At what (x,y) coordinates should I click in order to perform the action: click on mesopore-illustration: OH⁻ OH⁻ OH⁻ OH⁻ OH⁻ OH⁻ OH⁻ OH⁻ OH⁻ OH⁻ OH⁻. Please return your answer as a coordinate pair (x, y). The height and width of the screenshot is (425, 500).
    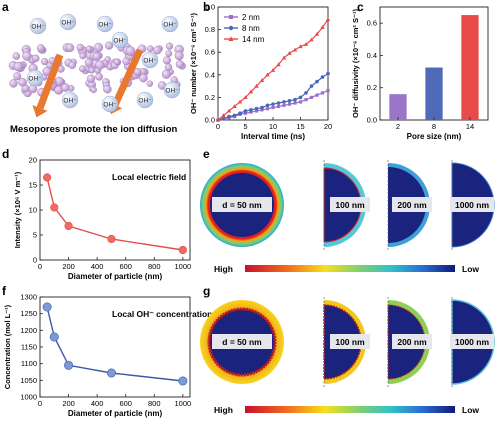
    Looking at the image, I should click on (97, 65).